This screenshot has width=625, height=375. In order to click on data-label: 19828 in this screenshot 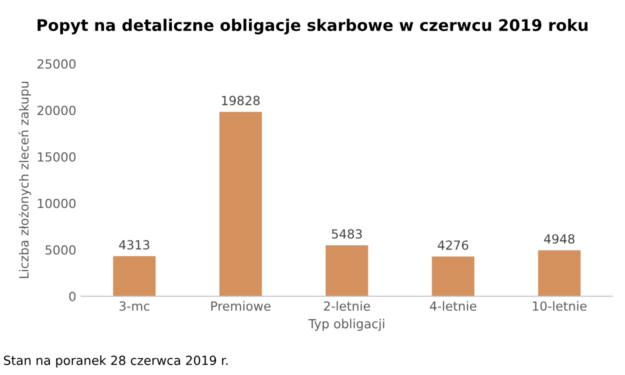, I will do `click(241, 101)`.